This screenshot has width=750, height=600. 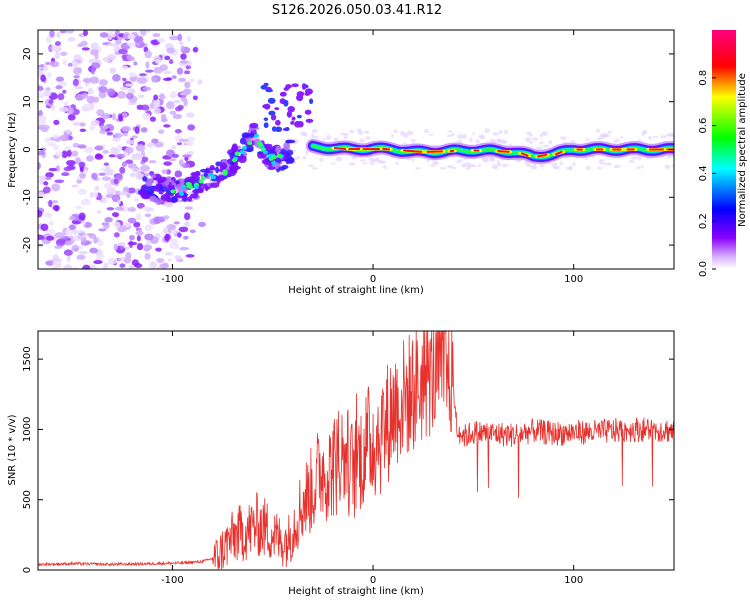 I want to click on colorbar-tick-label: 0.8, so click(x=703, y=78).